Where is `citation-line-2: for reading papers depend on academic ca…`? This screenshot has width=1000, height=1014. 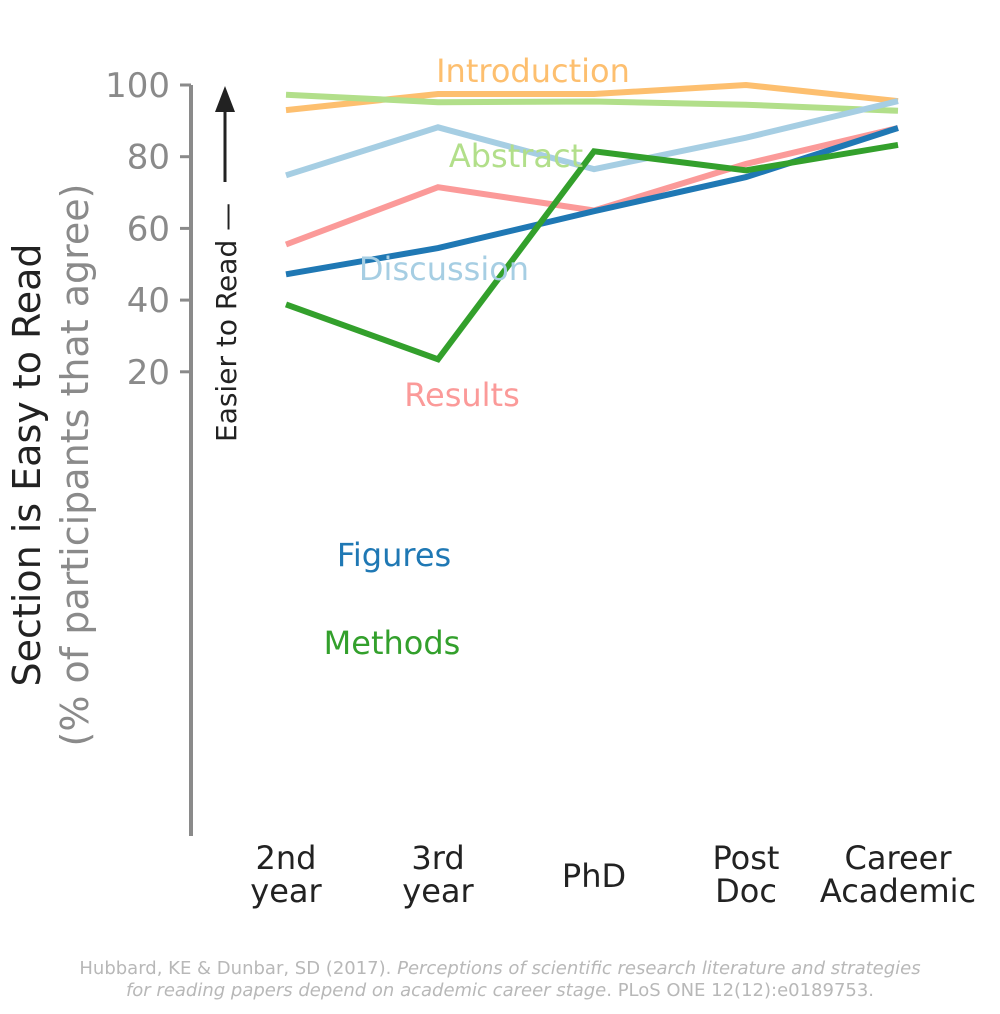 citation-line-2: for reading papers depend on academic ca… is located at coordinates (500, 991).